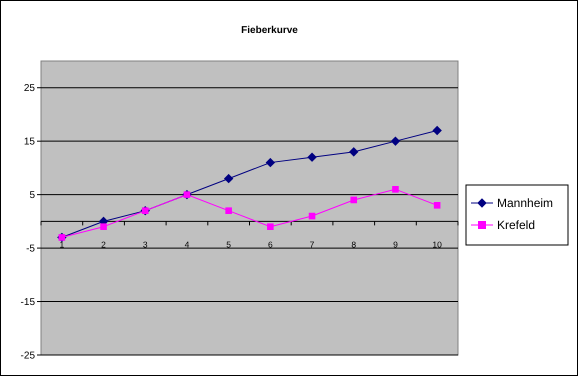  Describe the element at coordinates (187, 244) in the screenshot. I see `x-tick-label: 4` at that location.